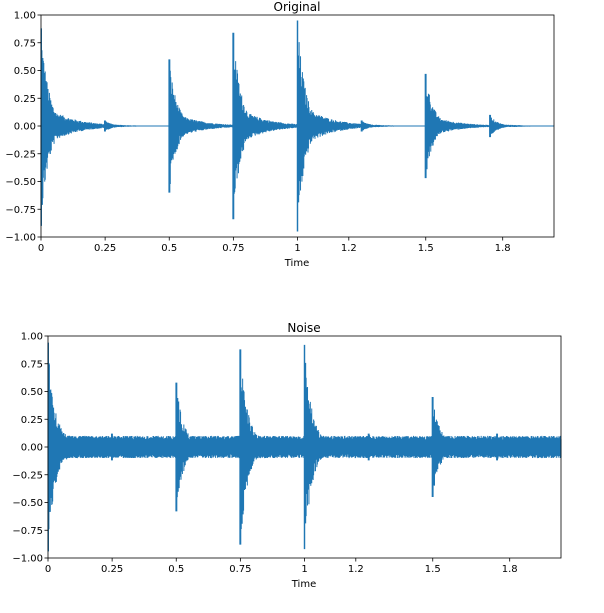 This screenshot has width=604, height=613. Describe the element at coordinates (303, 328) in the screenshot. I see `chart-title: Noise` at that location.